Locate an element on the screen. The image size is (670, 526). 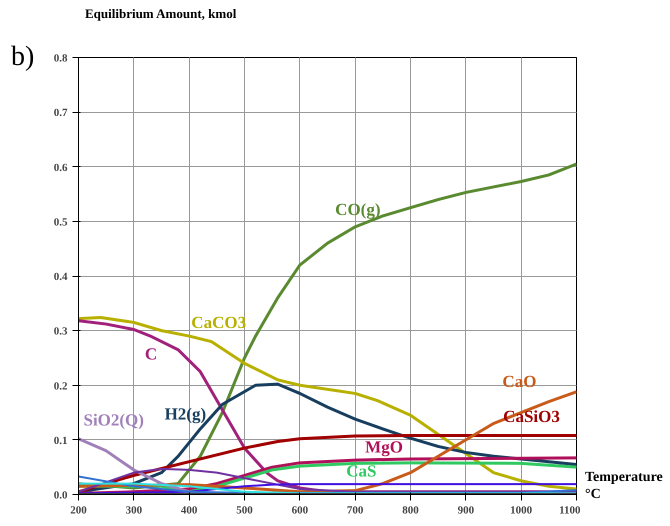
series-label: CaS is located at coordinates (361, 471).